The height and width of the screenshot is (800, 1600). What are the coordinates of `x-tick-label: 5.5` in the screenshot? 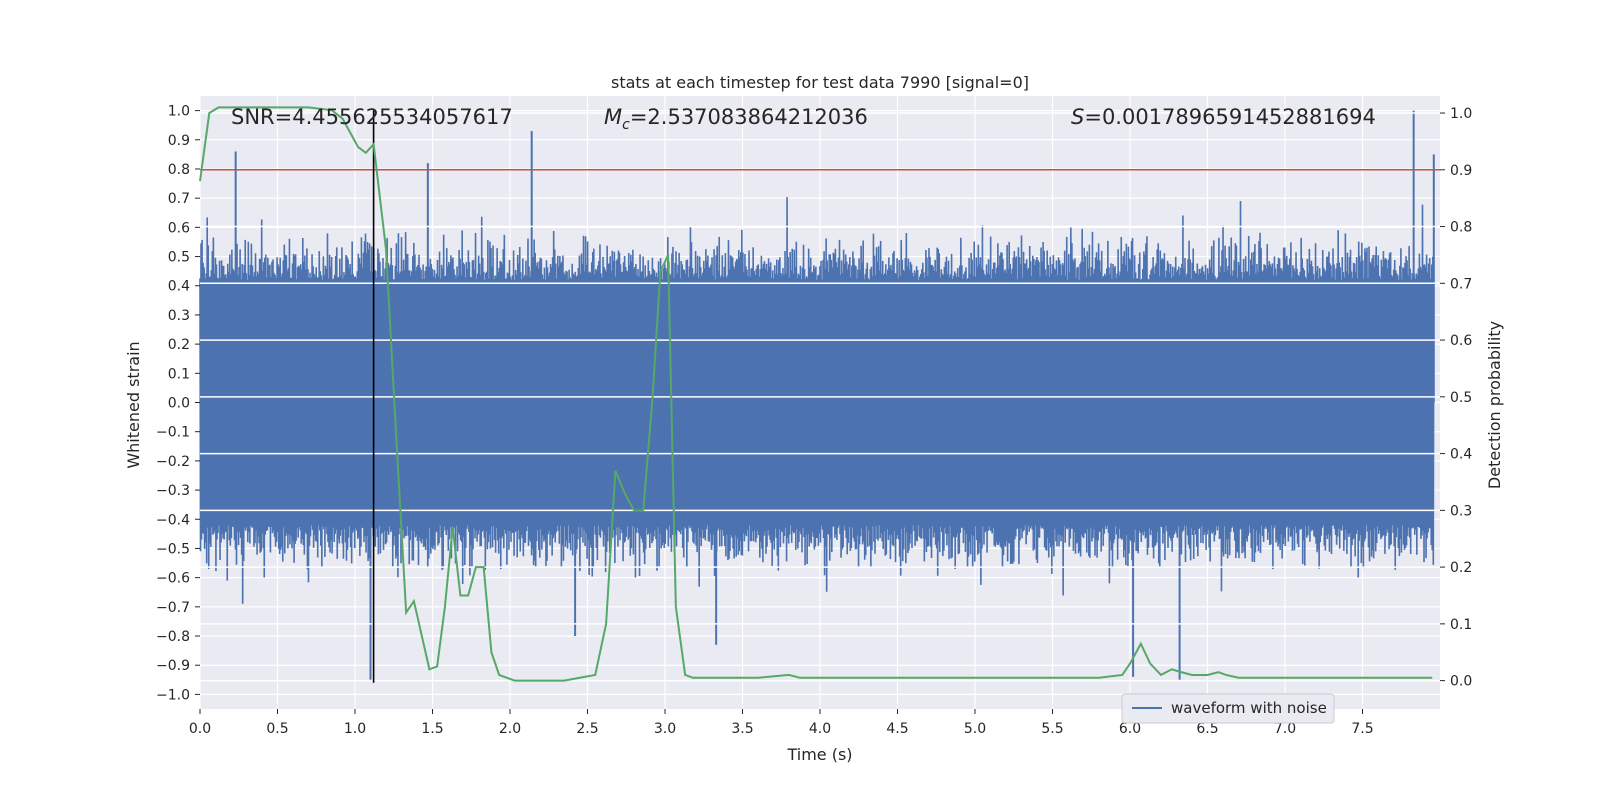 It's located at (1052, 729).